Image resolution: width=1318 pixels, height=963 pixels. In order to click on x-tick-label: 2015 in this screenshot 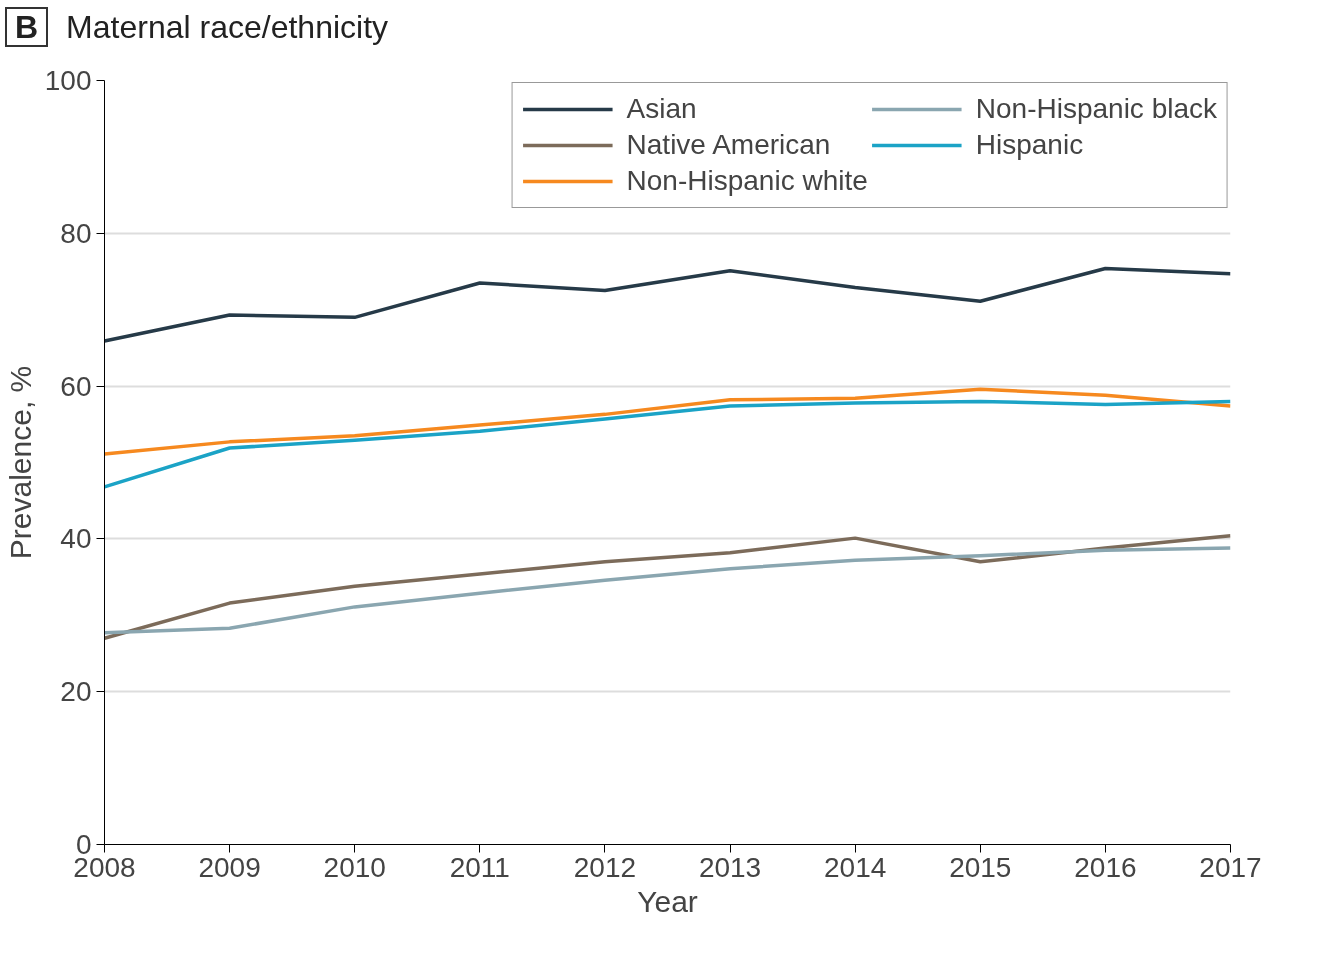, I will do `click(980, 867)`.